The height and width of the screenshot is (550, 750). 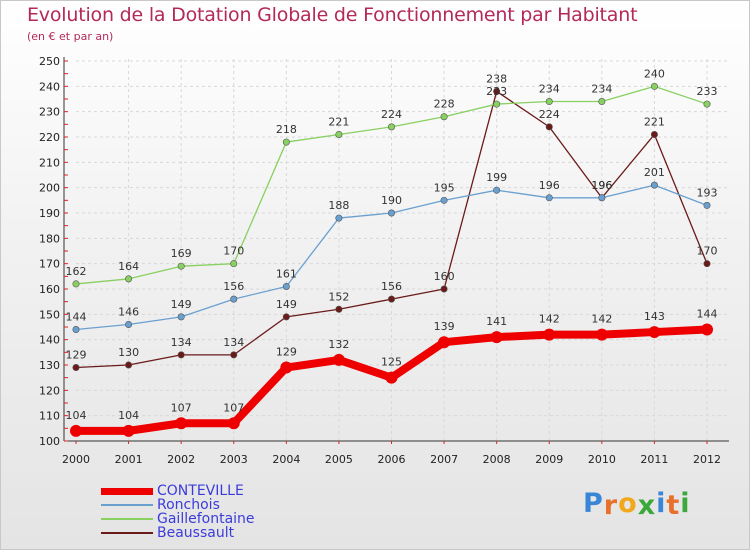 What do you see at coordinates (188, 505) in the screenshot?
I see `legend-label: Ronchois` at bounding box center [188, 505].